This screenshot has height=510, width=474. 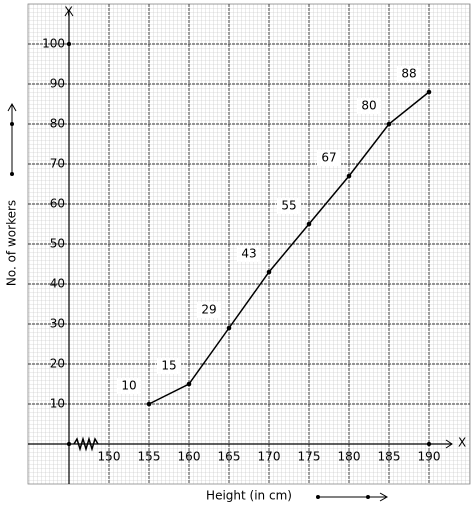 What do you see at coordinates (189, 457) in the screenshot?
I see `x-tick-label: 160` at bounding box center [189, 457].